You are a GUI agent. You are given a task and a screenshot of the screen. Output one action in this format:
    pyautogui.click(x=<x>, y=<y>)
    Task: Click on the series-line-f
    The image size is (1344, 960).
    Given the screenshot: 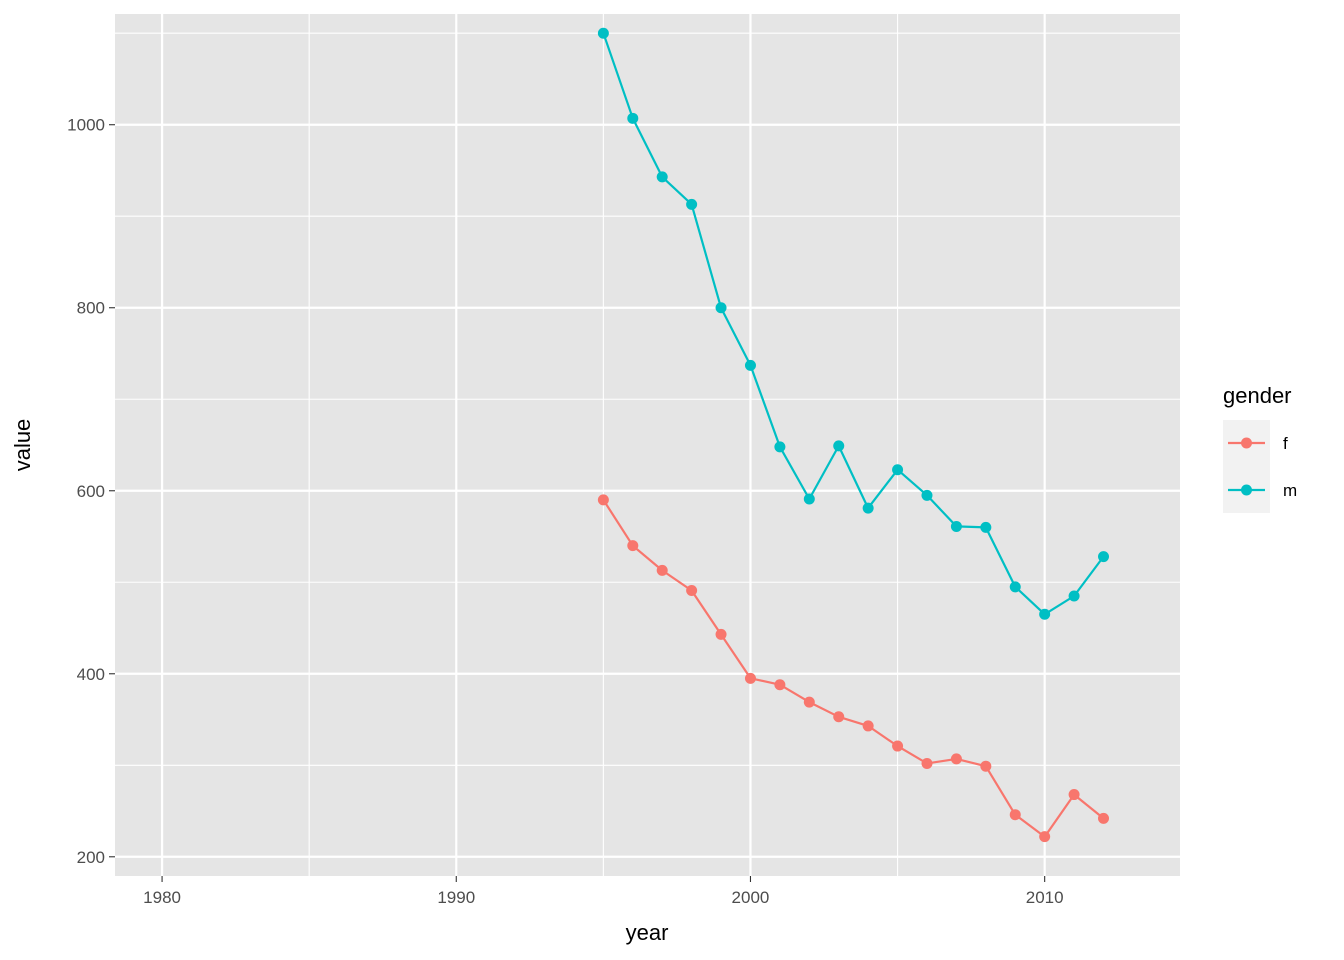 What is the action you would take?
    pyautogui.click(x=853, y=668)
    